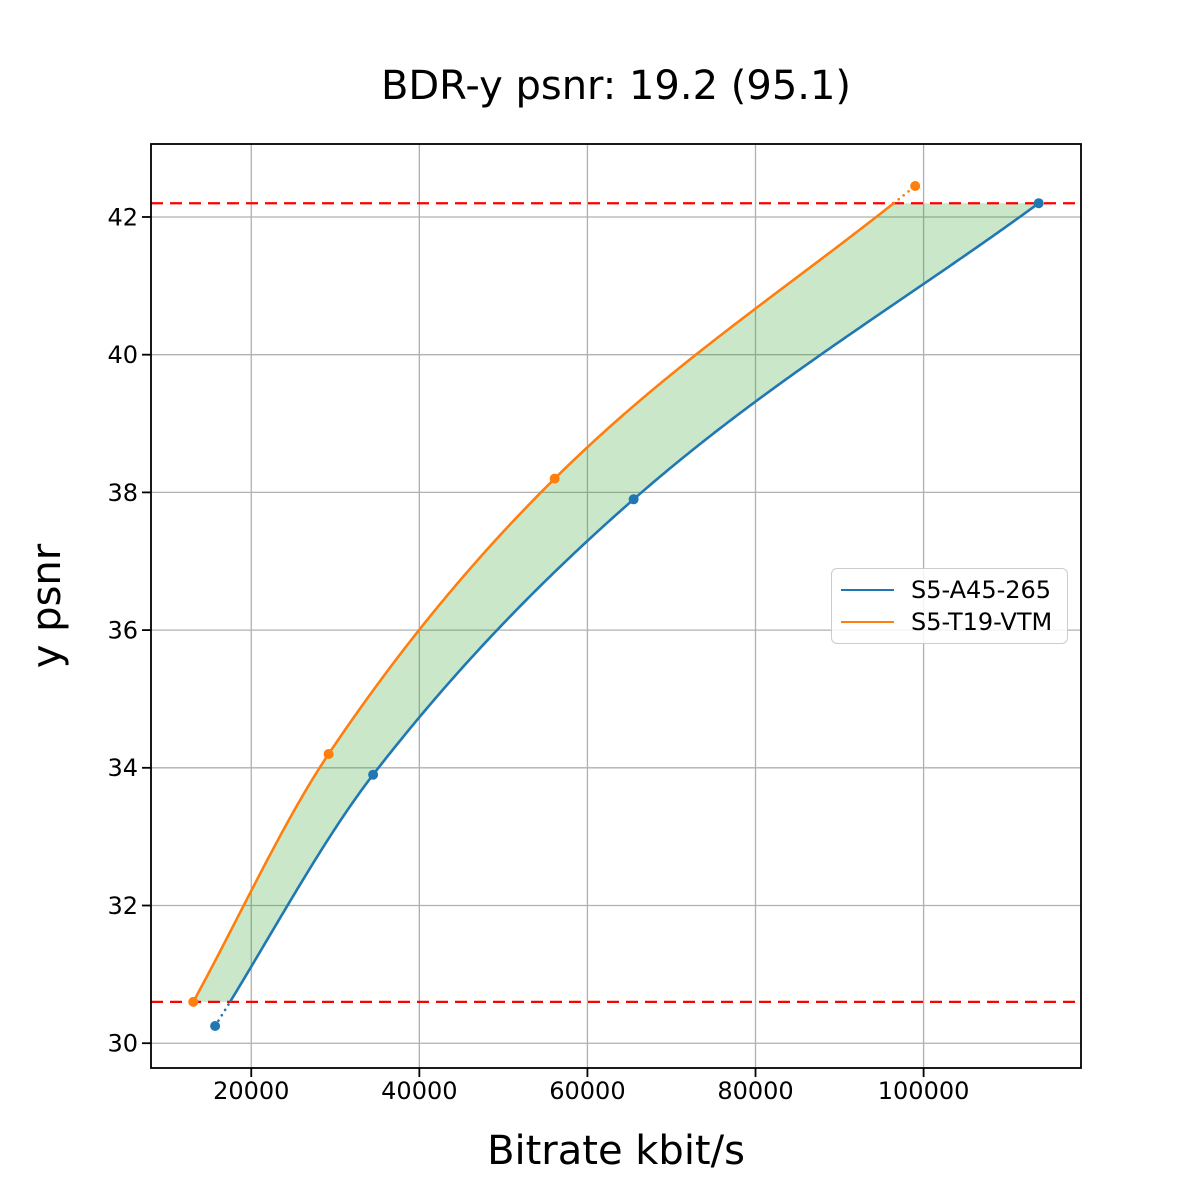 This screenshot has height=1200, width=1200. I want to click on x-tick-label: 80000, so click(755, 1091).